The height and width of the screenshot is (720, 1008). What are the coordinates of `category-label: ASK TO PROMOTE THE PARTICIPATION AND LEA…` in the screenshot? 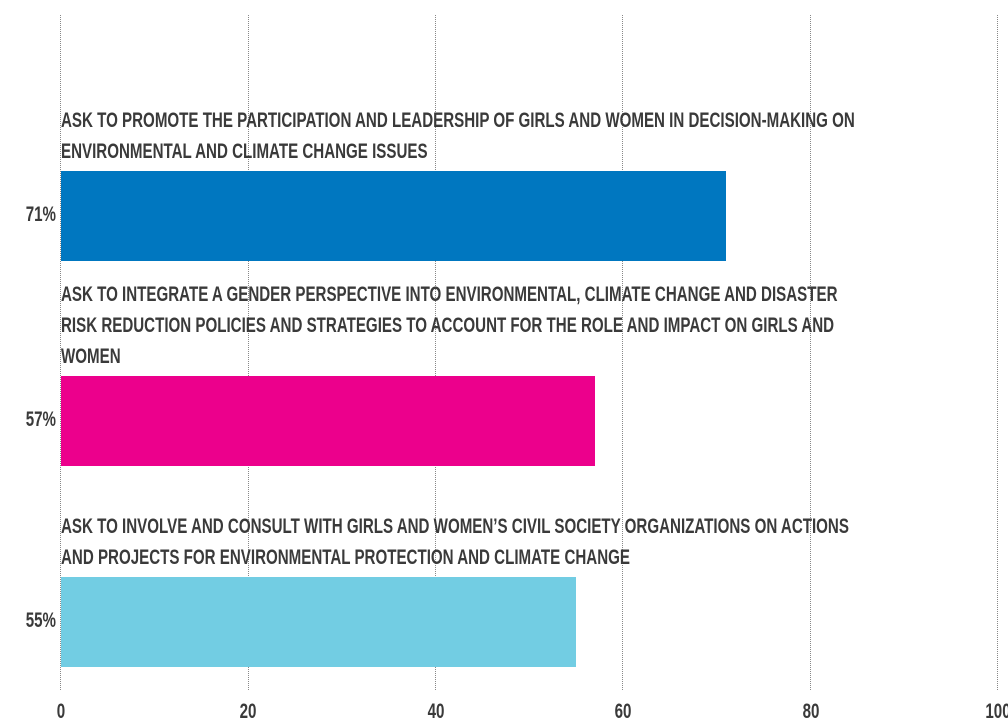 It's located at (458, 136).